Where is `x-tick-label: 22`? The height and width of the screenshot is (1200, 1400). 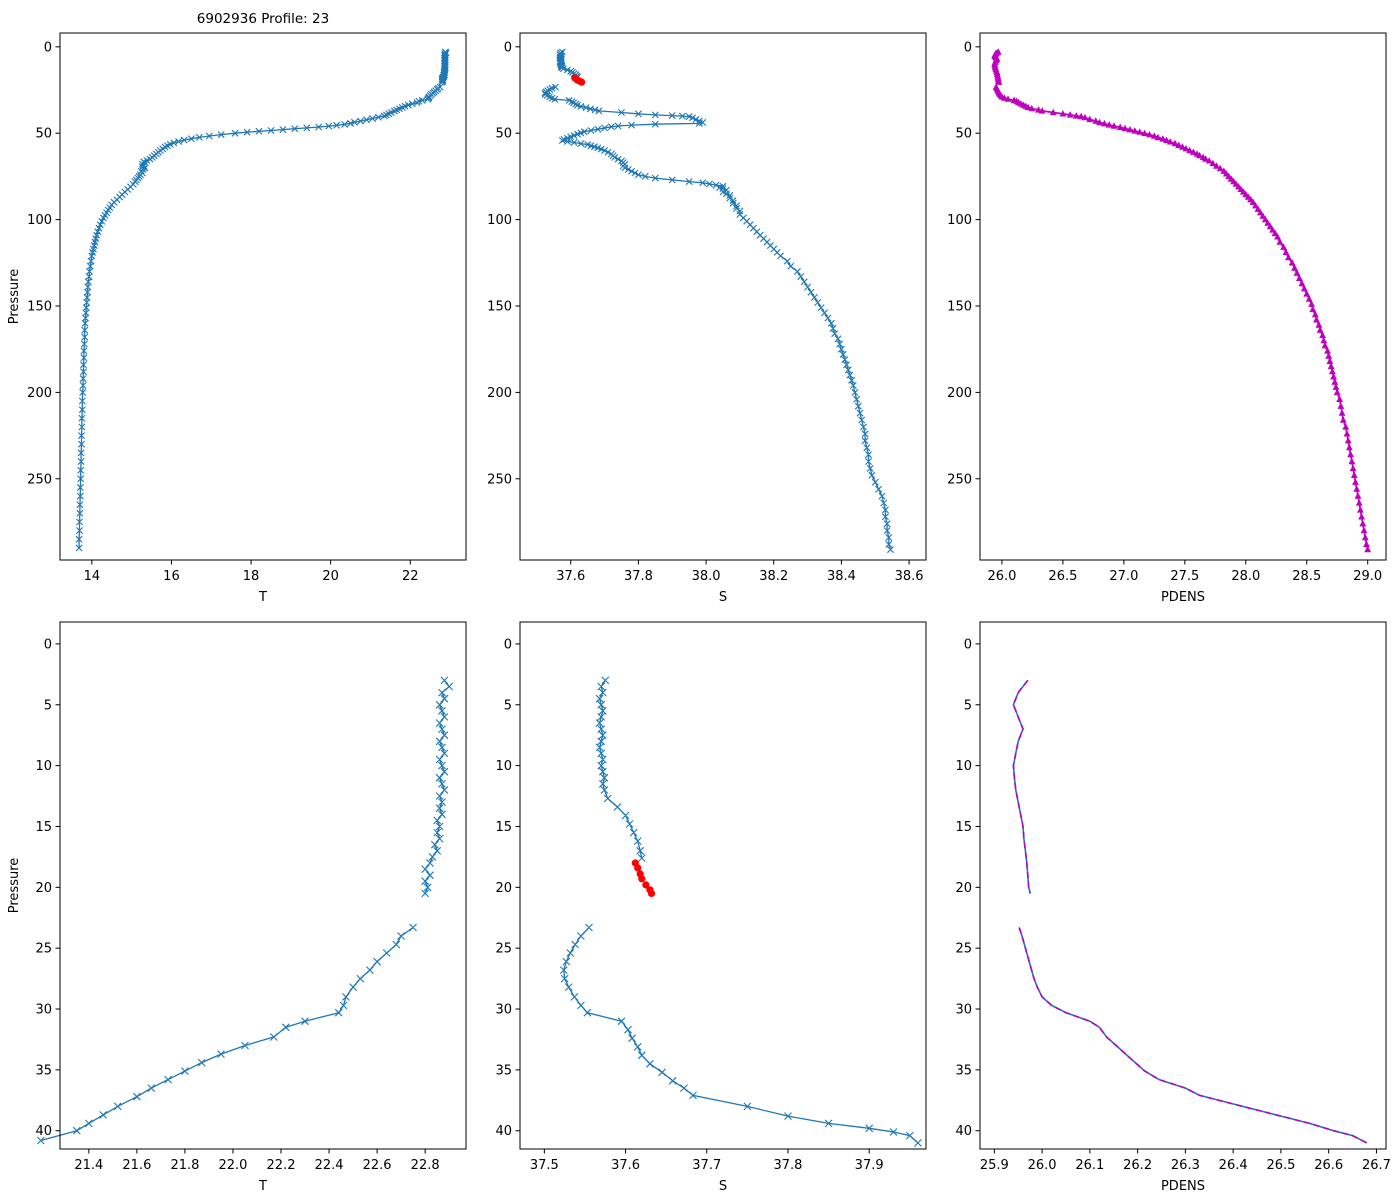
x-tick-label: 22 is located at coordinates (410, 576).